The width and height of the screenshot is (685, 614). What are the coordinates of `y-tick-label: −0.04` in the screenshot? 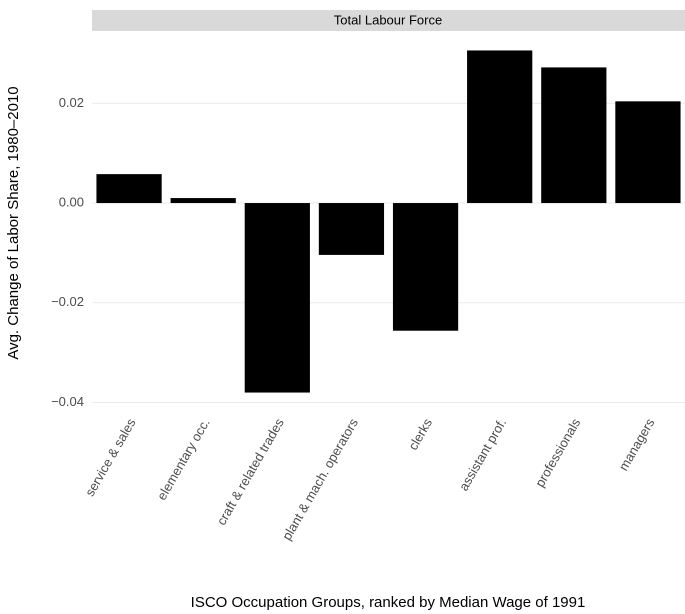 It's located at (67, 401).